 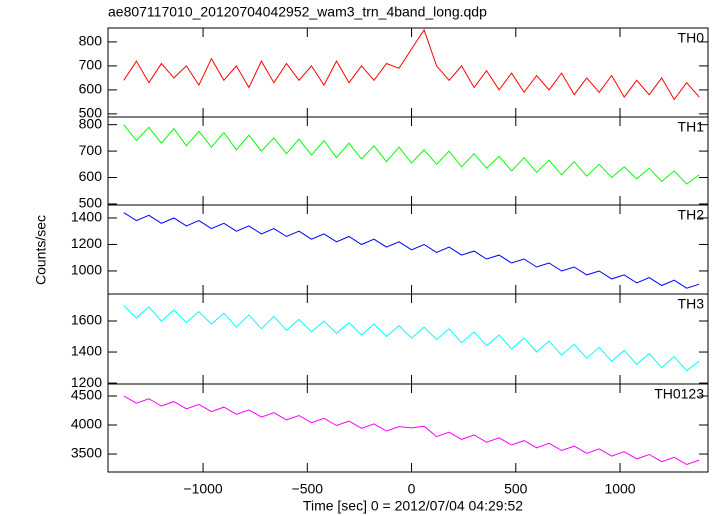 What do you see at coordinates (691, 38) in the screenshot?
I see `legend-label: TH0` at bounding box center [691, 38].